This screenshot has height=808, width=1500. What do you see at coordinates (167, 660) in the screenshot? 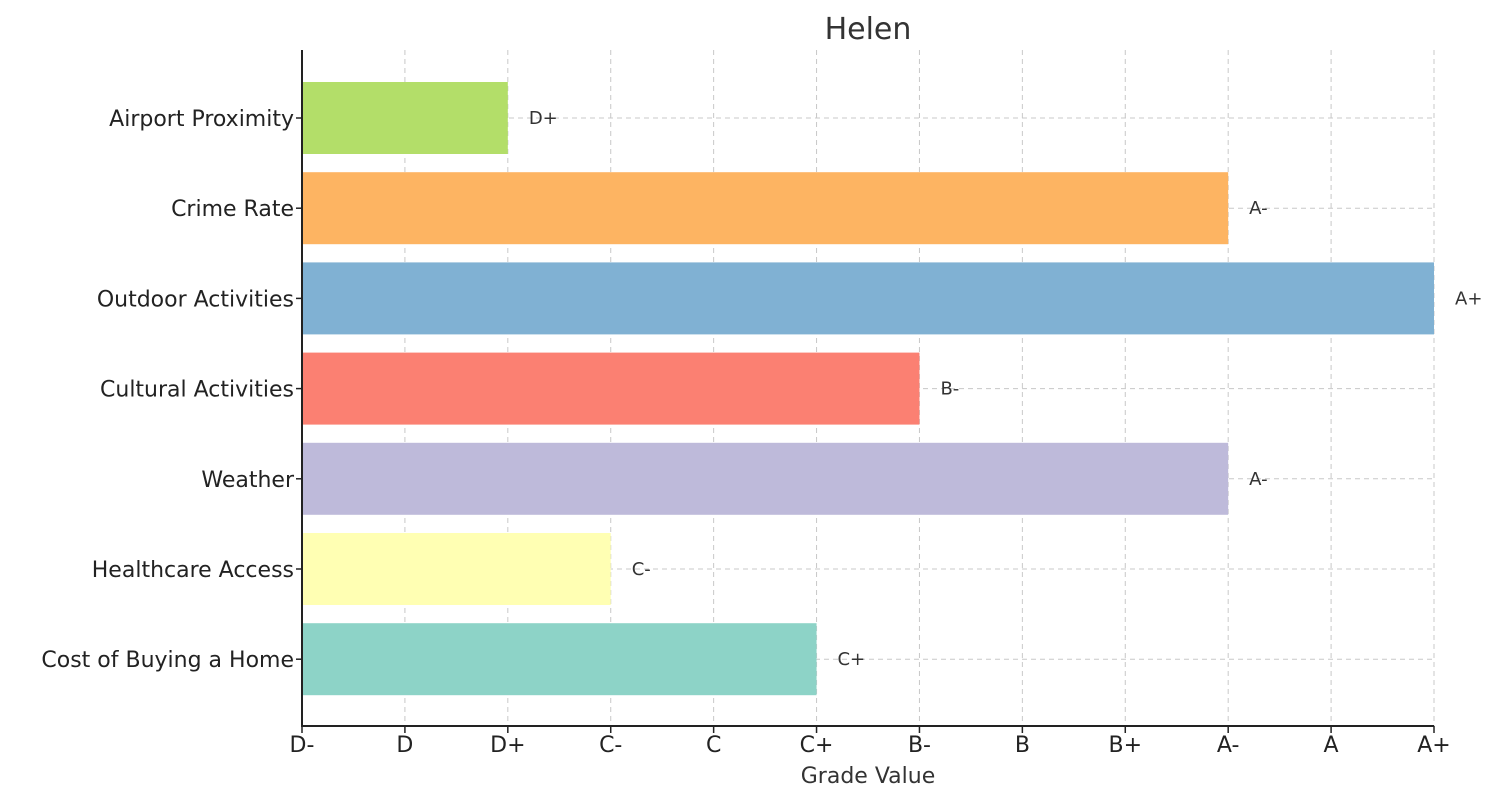
I see `y-tick-label: Cost of Buying a Home` at bounding box center [167, 660].